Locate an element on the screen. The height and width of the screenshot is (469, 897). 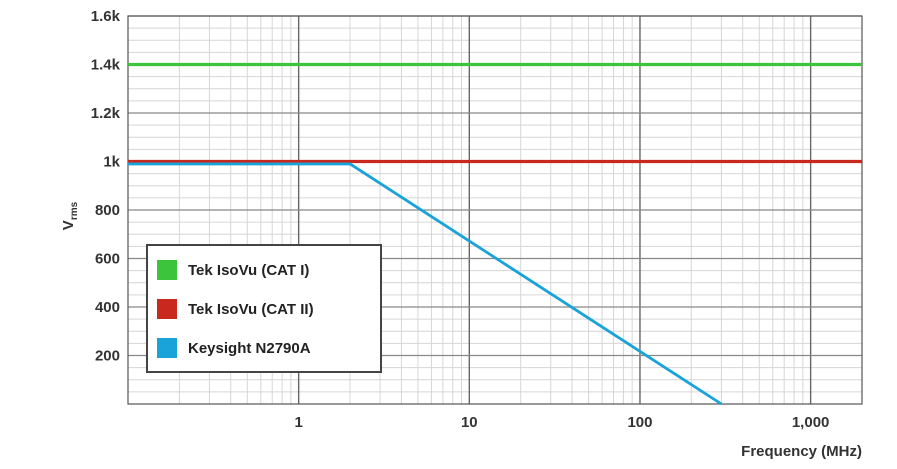
legend-label: Keysight N2790A is located at coordinates (249, 348).